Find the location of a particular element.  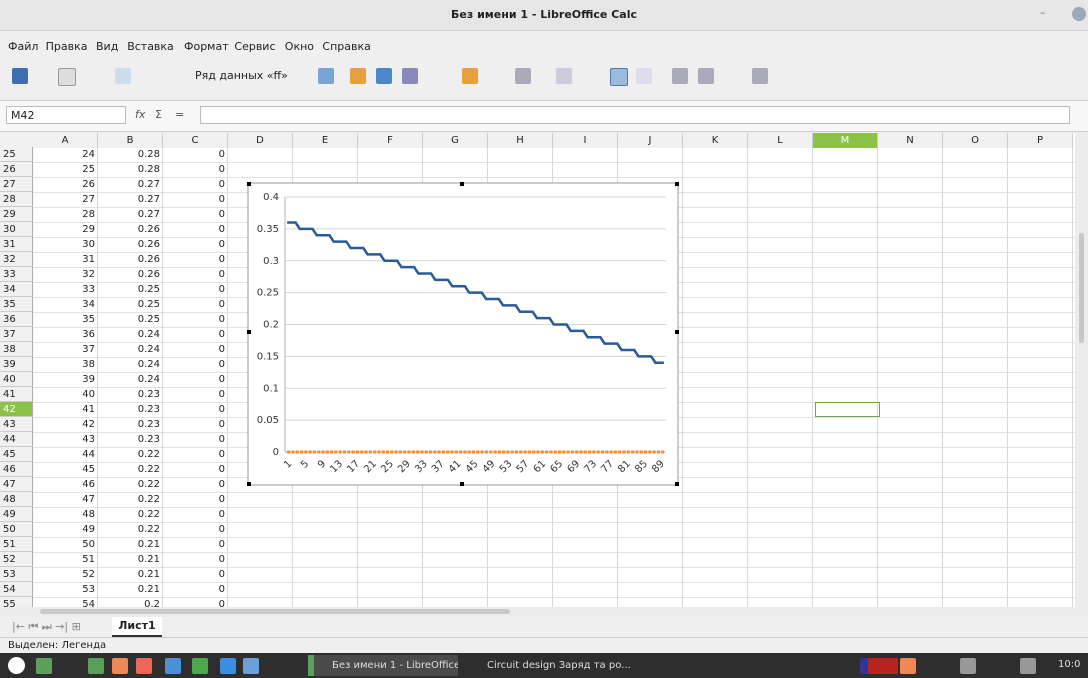

cell: 30 is located at coordinates (88, 244).